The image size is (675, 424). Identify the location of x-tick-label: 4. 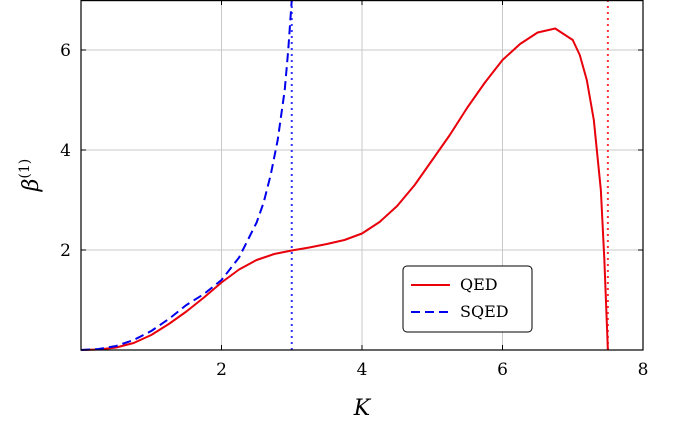
(362, 370).